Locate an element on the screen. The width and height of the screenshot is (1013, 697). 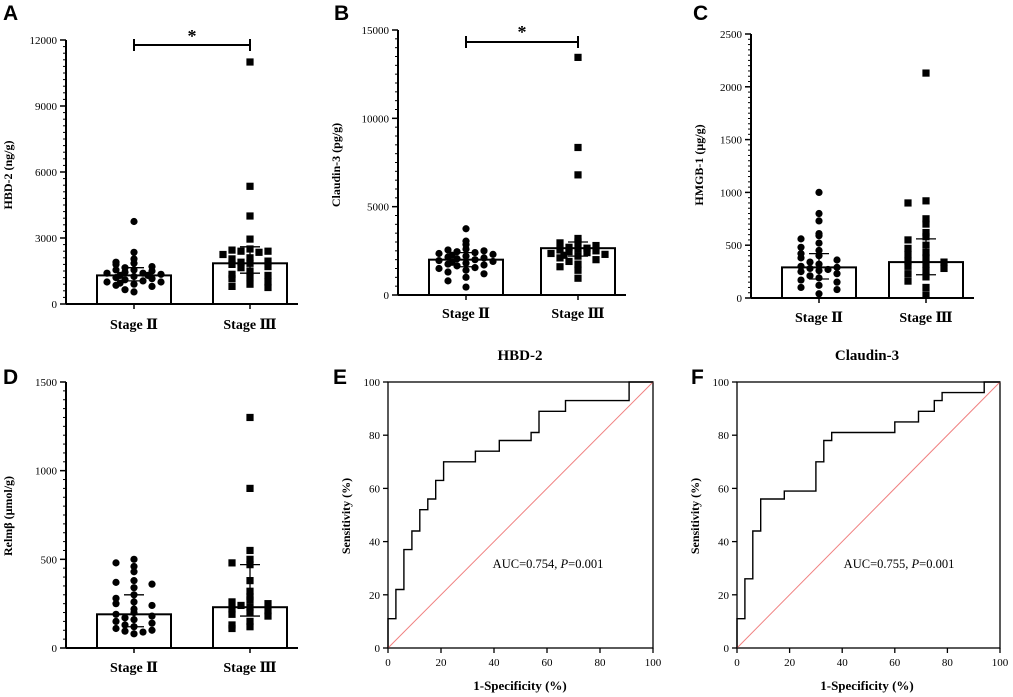
y-axis-label: Relmβ (μmol/g) is located at coordinates (8, 516).